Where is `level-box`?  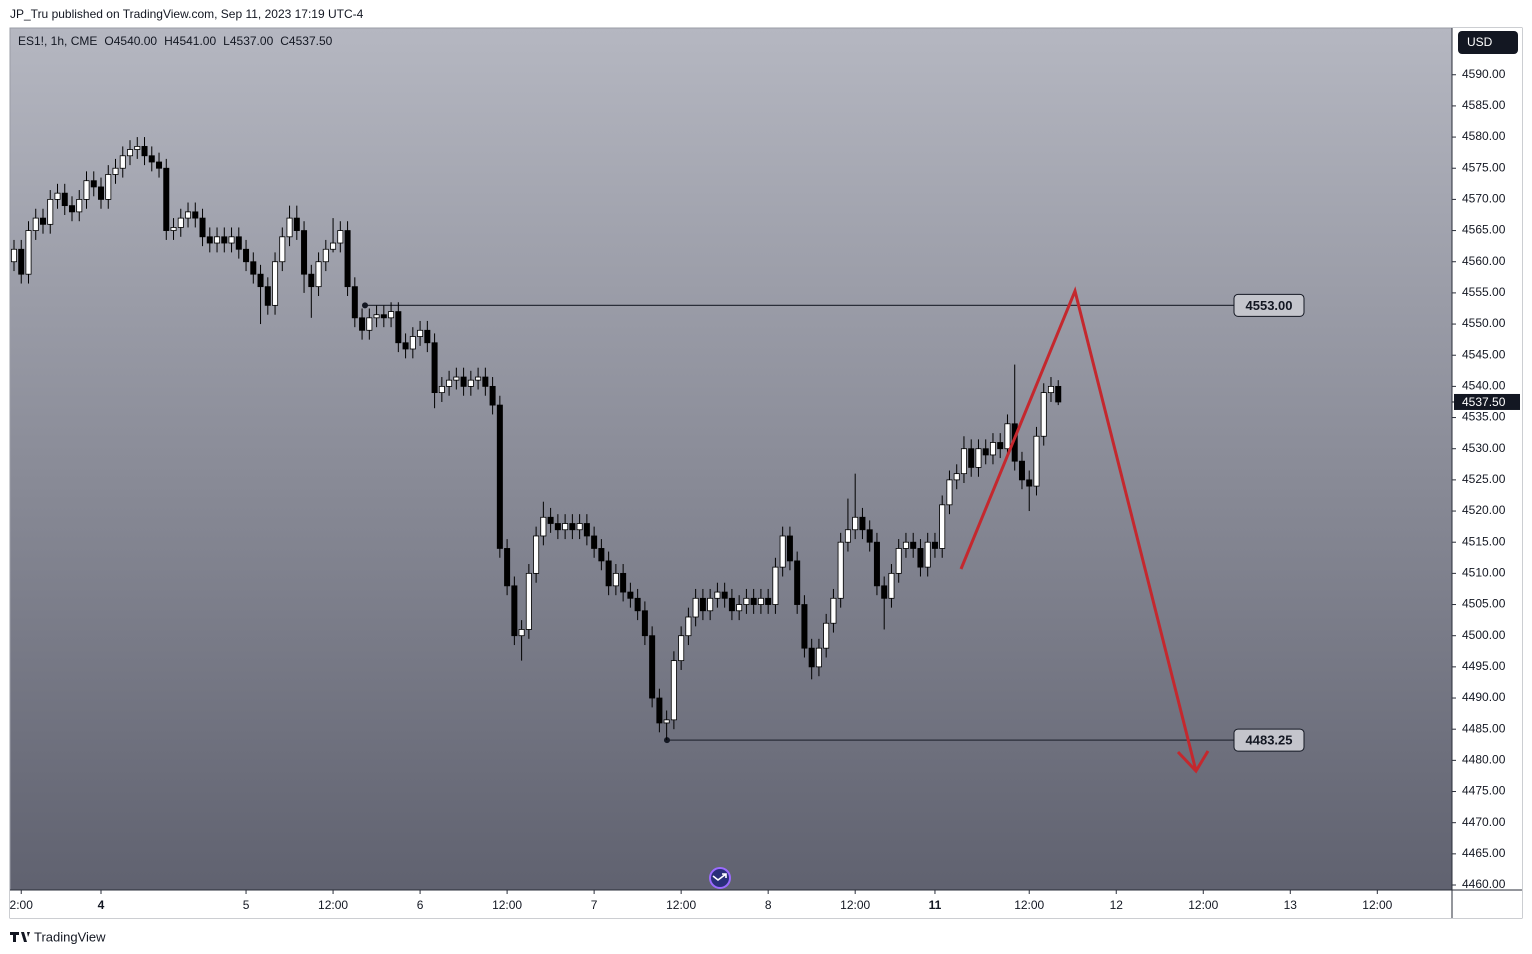
level-box is located at coordinates (1269, 305).